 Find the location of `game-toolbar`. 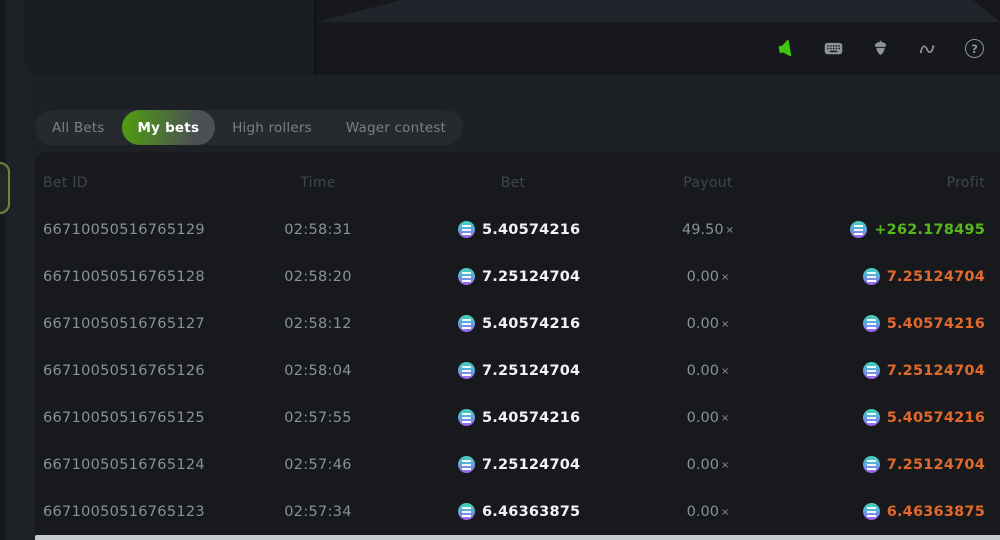

game-toolbar is located at coordinates (880, 48).